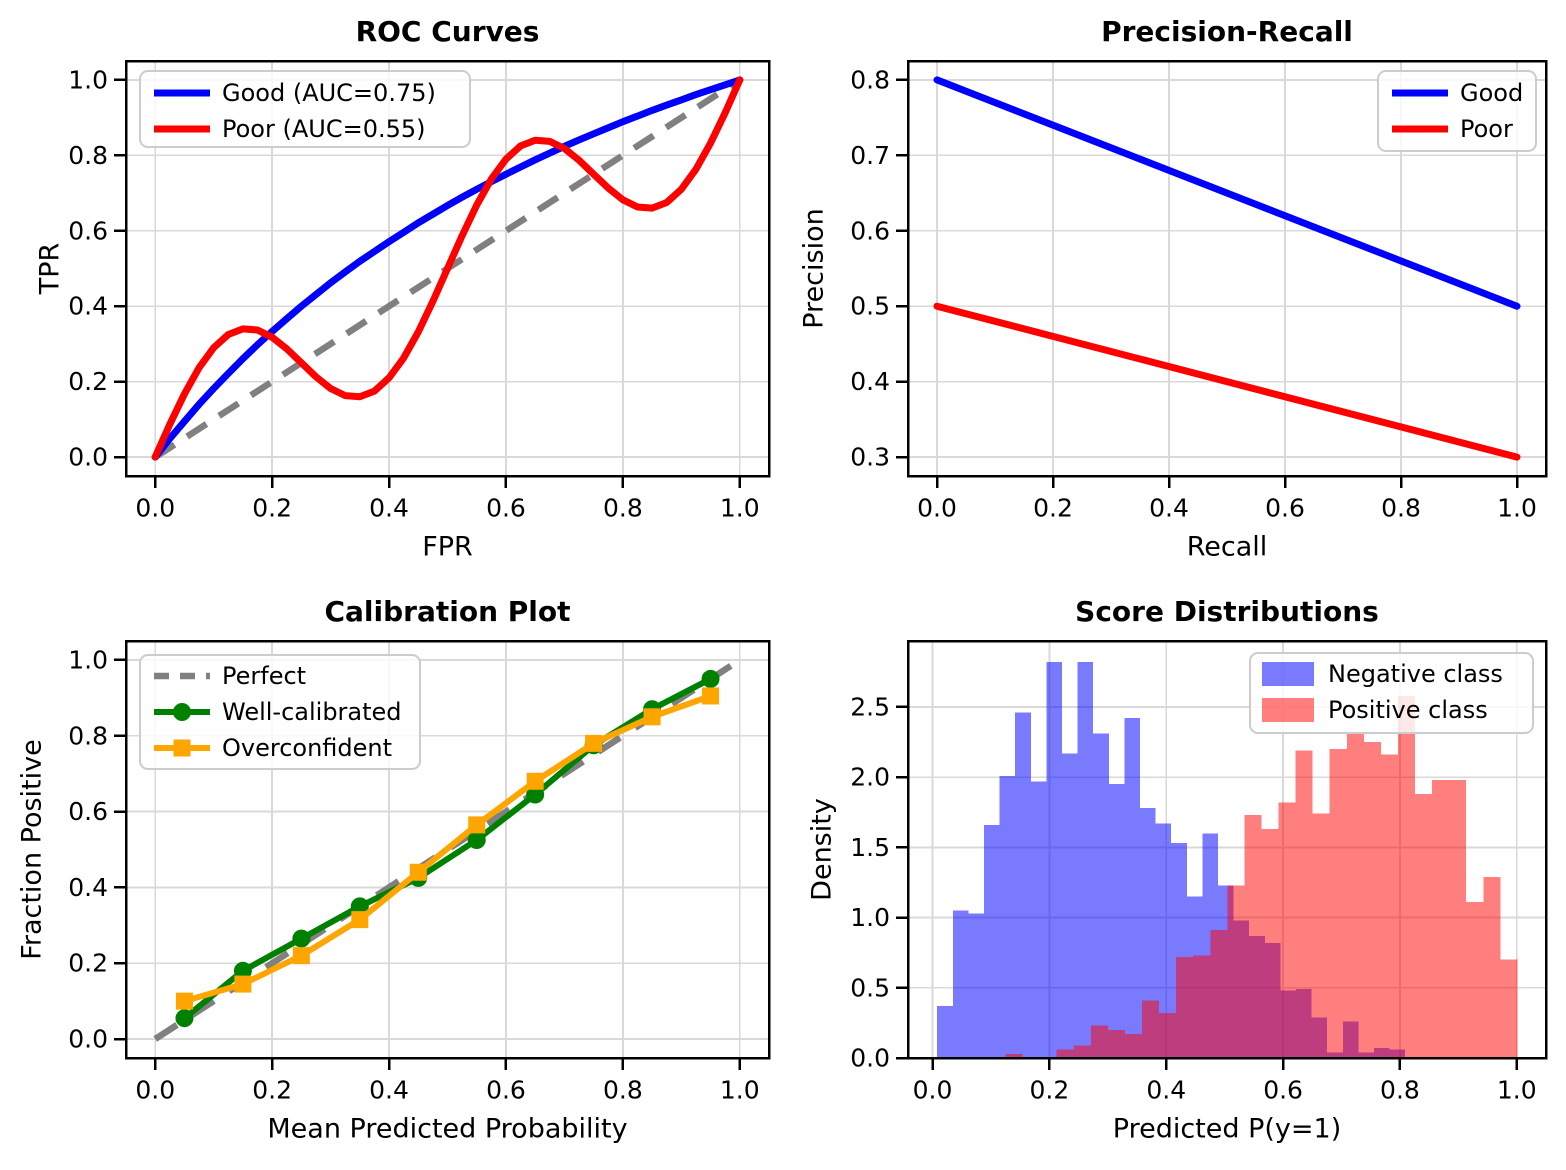 This screenshot has width=1566, height=1170. Describe the element at coordinates (1517, 1090) in the screenshot. I see `score-dist-xtick-label: 1.0` at that location.